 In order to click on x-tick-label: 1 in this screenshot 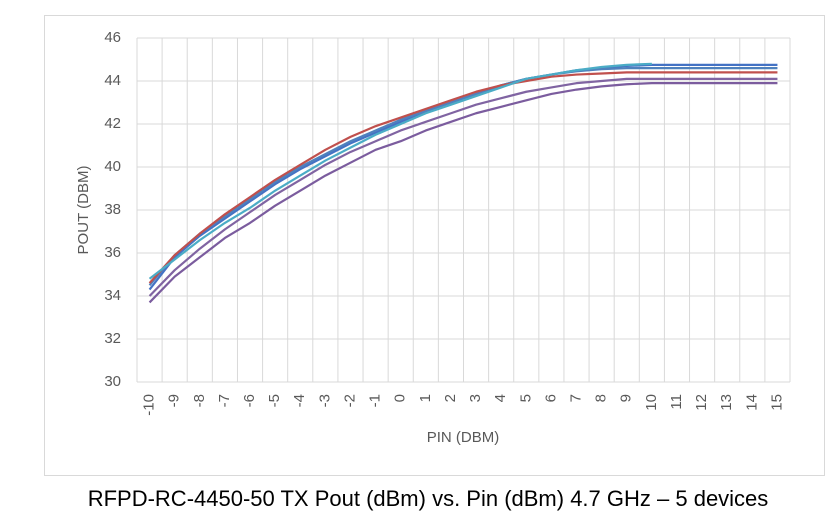, I will do `click(425, 398)`.